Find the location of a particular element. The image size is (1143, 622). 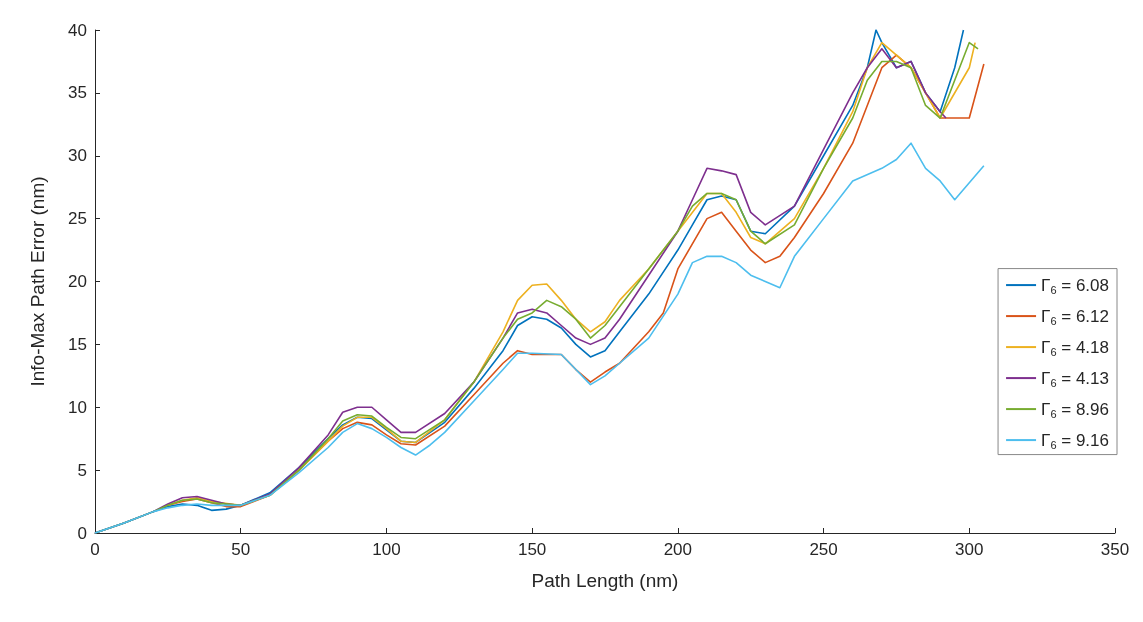

x-tick-label: 0 is located at coordinates (95, 549).